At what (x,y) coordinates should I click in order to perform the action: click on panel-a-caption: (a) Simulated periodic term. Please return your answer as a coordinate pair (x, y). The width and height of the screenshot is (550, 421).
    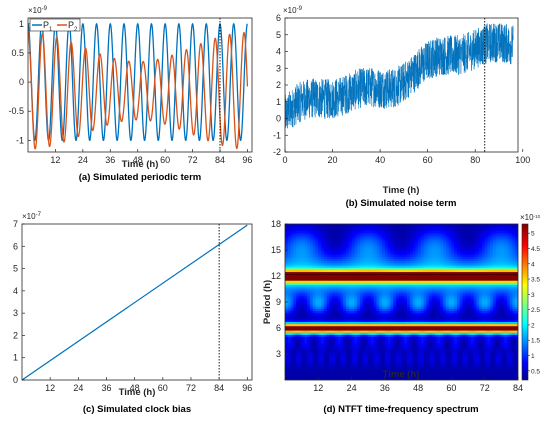
    Looking at the image, I should click on (140, 177).